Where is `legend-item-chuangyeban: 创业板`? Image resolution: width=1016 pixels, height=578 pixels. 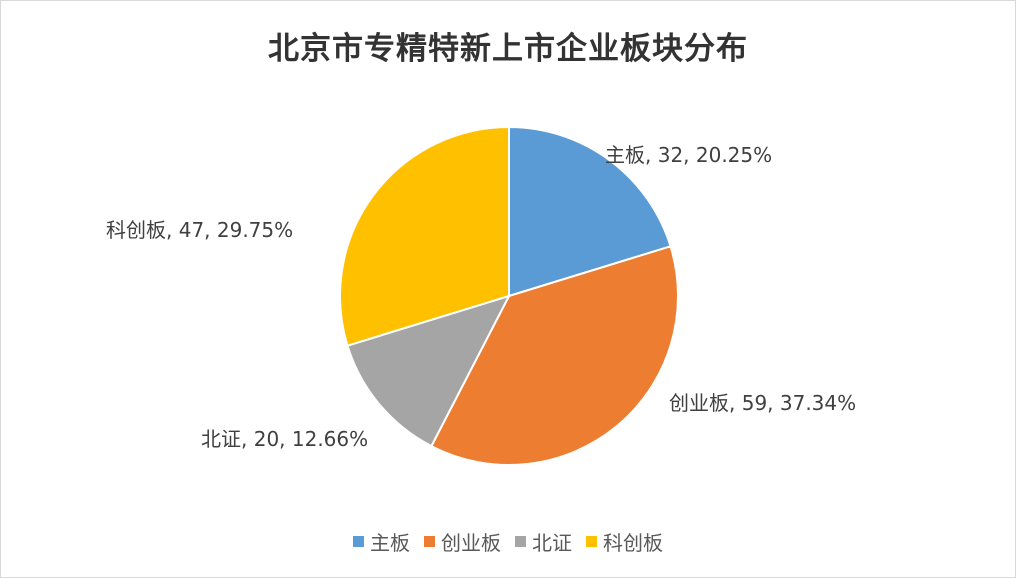 legend-item-chuangyeban: 创业板 is located at coordinates (462, 541).